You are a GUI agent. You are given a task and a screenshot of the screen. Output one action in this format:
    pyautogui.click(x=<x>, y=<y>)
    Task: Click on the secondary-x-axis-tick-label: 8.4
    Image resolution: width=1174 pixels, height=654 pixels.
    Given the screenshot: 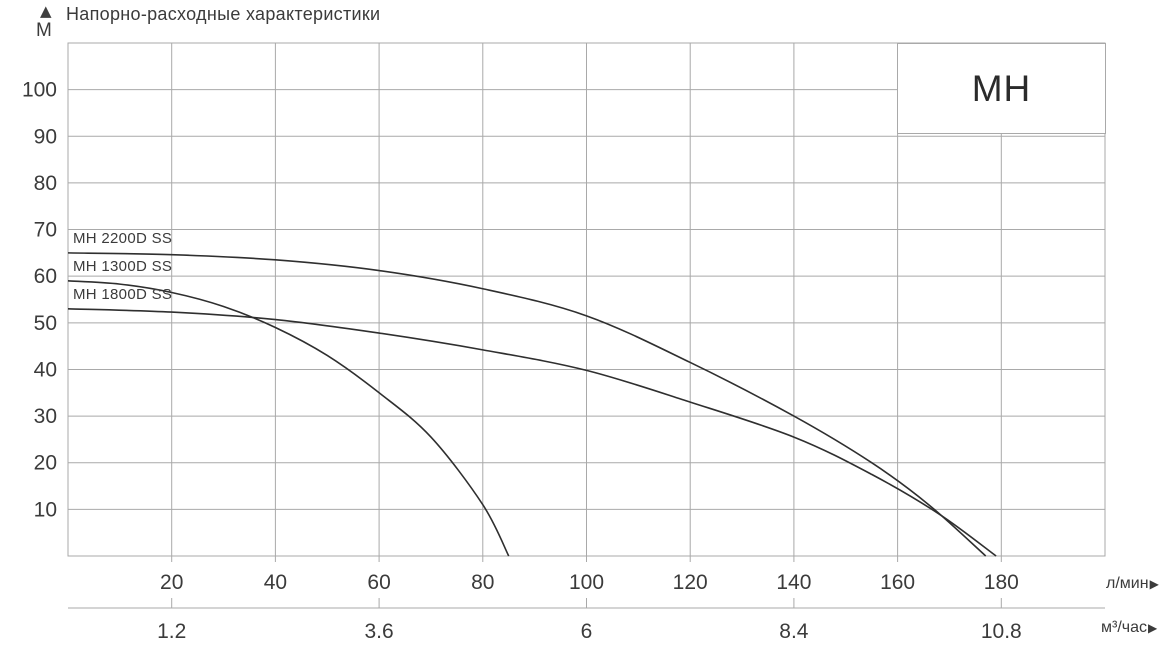 What is the action you would take?
    pyautogui.click(x=794, y=631)
    